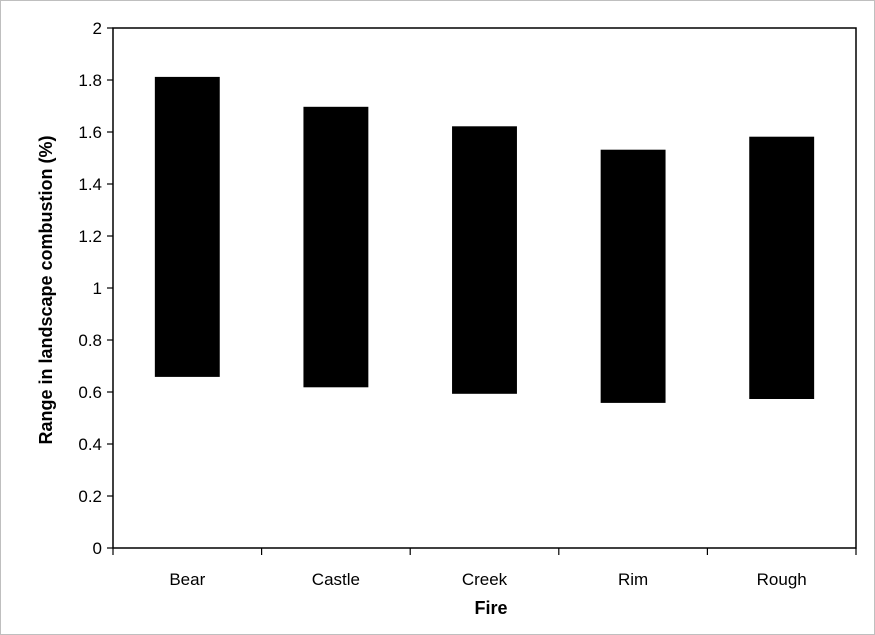 This screenshot has width=875, height=635. Describe the element at coordinates (187, 579) in the screenshot. I see `x-tick-label: Bear` at that location.